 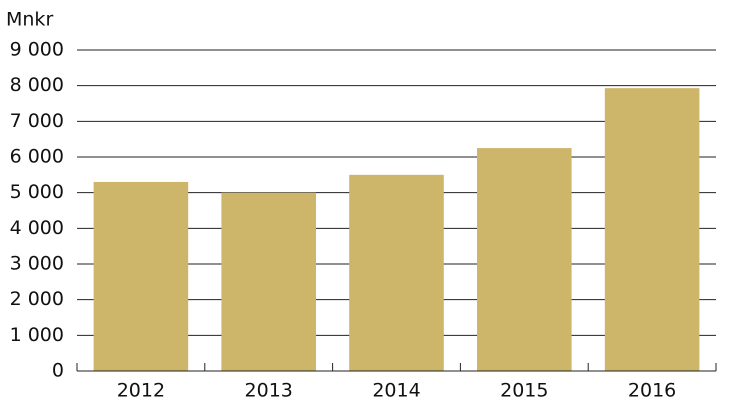 I want to click on y-tick-label: 0, so click(x=58, y=371).